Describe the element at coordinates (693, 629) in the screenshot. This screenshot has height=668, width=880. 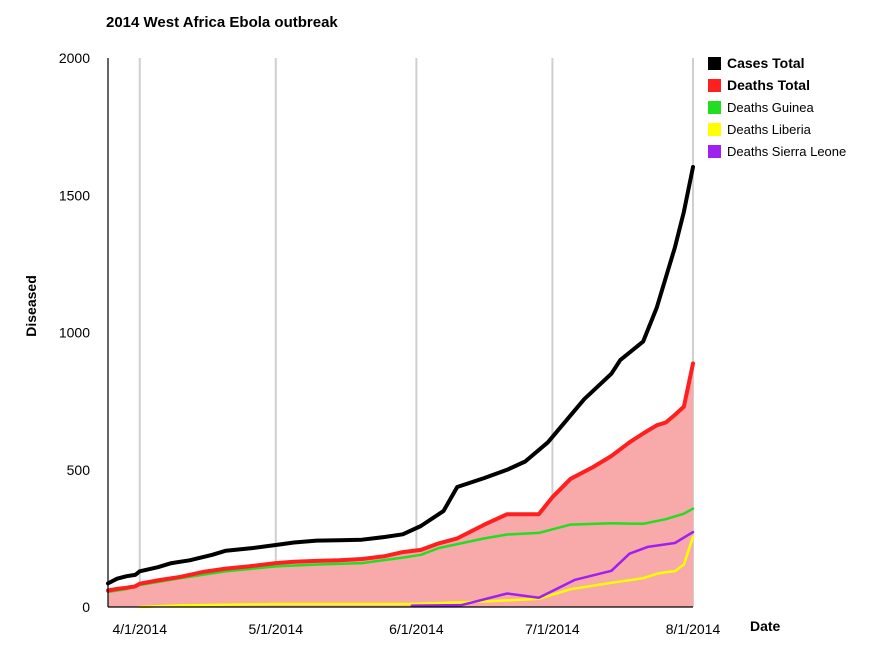
I see `x-tick-label: 8/1/2014` at that location.